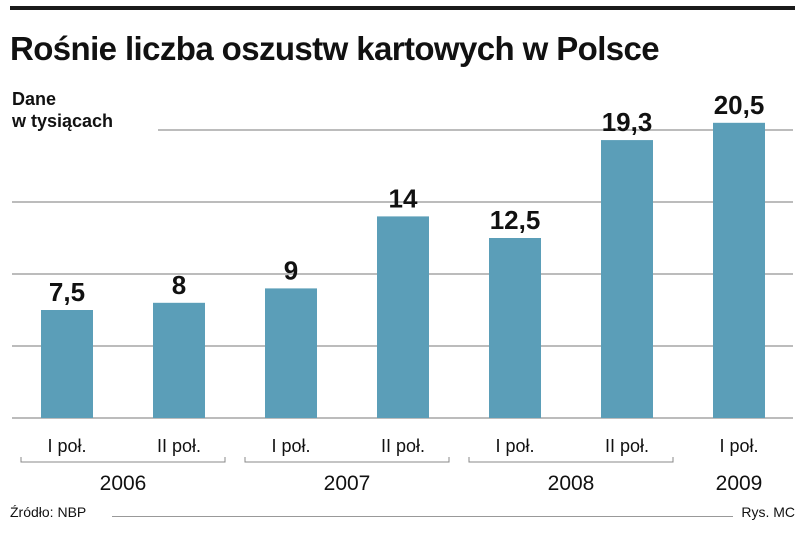  Describe the element at coordinates (335, 48) in the screenshot. I see `chart-title: Rośnie liczba oszustw kartowych w Polsce` at that location.